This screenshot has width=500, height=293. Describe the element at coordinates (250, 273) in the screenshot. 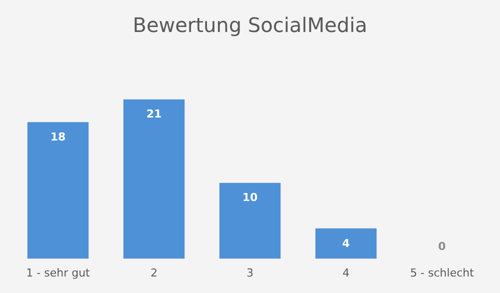

I see `x-tick-label: 3` at that location.